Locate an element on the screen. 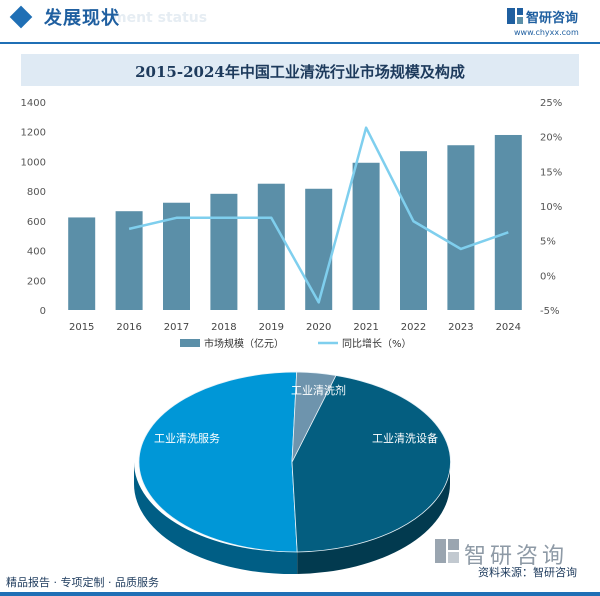  footer-rule is located at coordinates (300, 594).